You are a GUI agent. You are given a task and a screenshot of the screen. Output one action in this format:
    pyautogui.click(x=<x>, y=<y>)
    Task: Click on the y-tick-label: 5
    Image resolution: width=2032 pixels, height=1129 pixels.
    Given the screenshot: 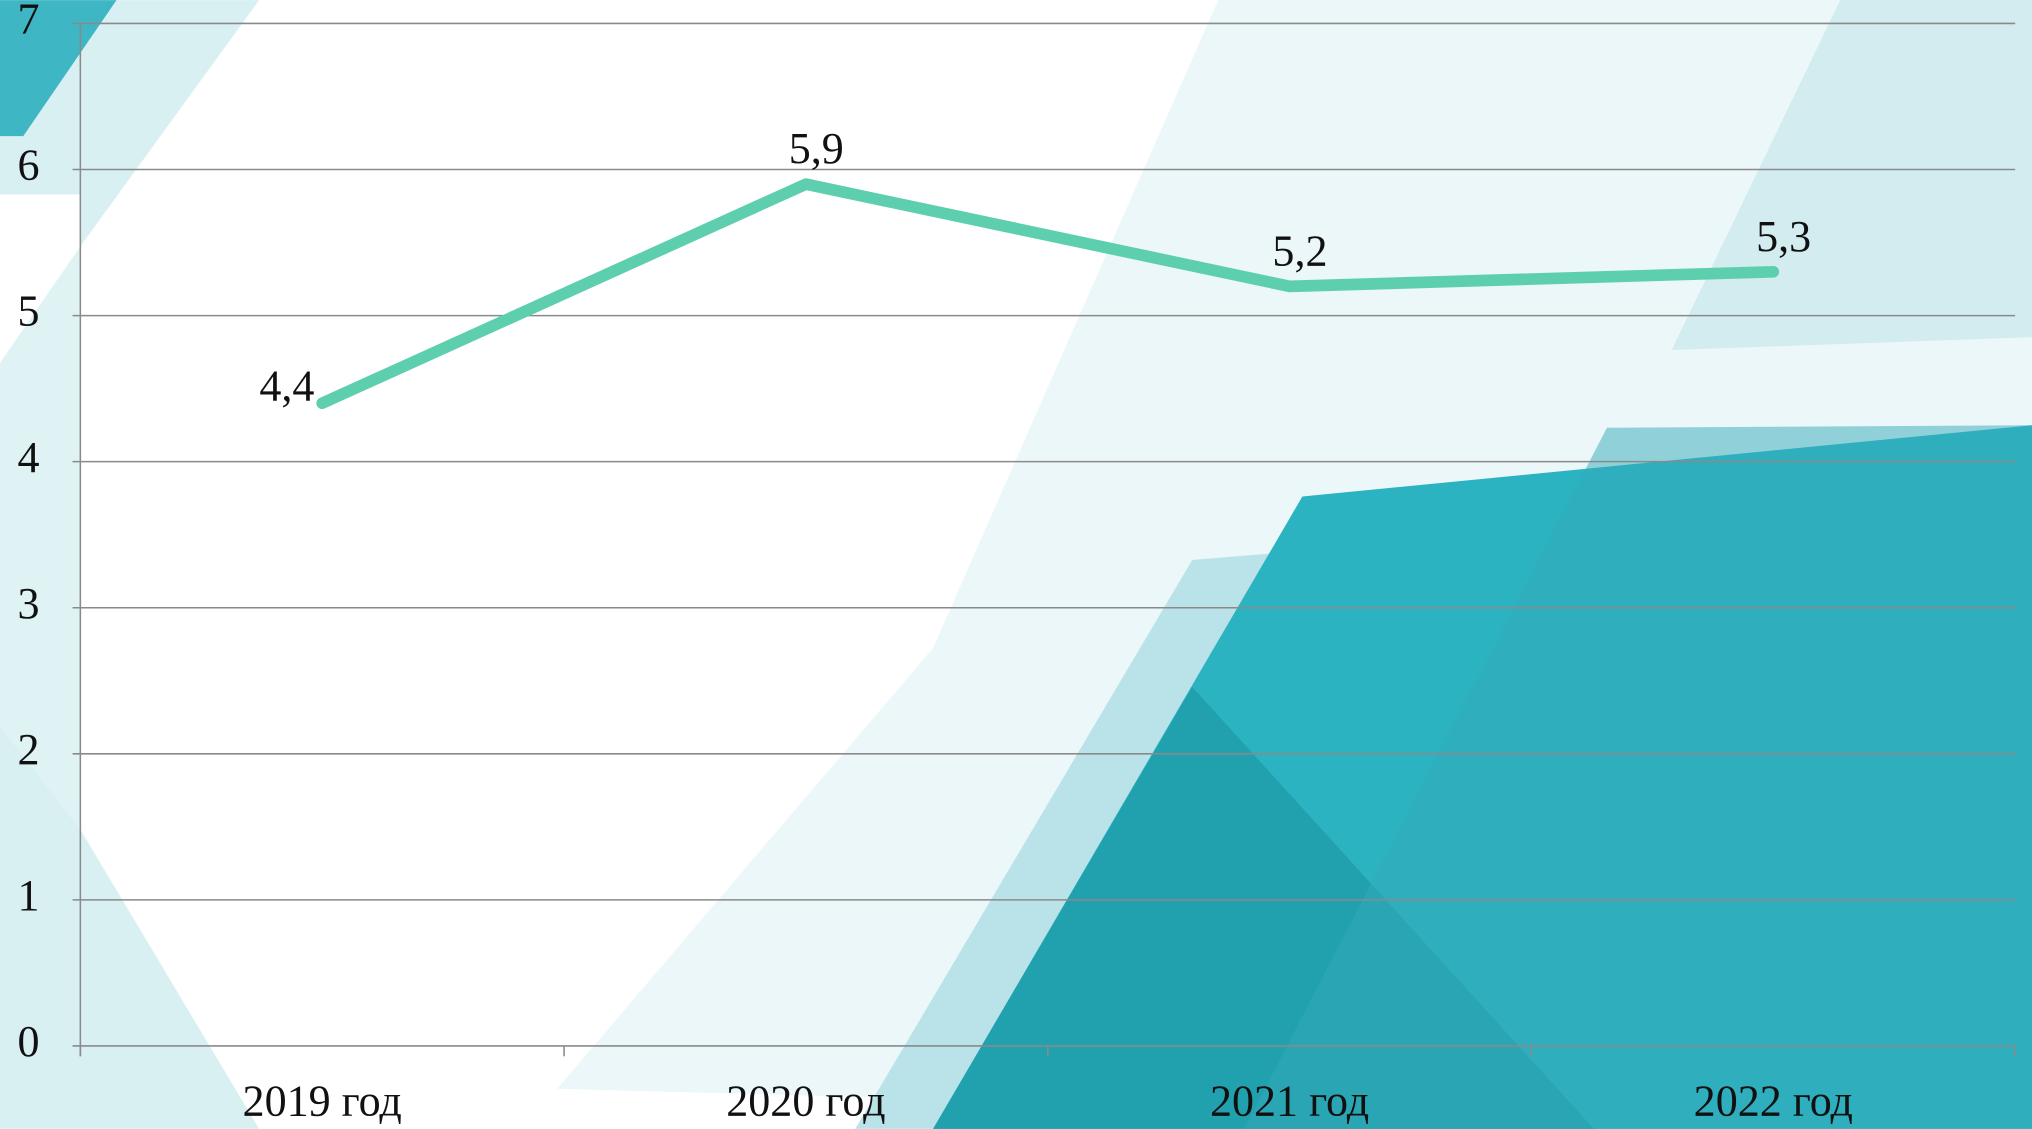 What is the action you would take?
    pyautogui.click(x=28, y=311)
    